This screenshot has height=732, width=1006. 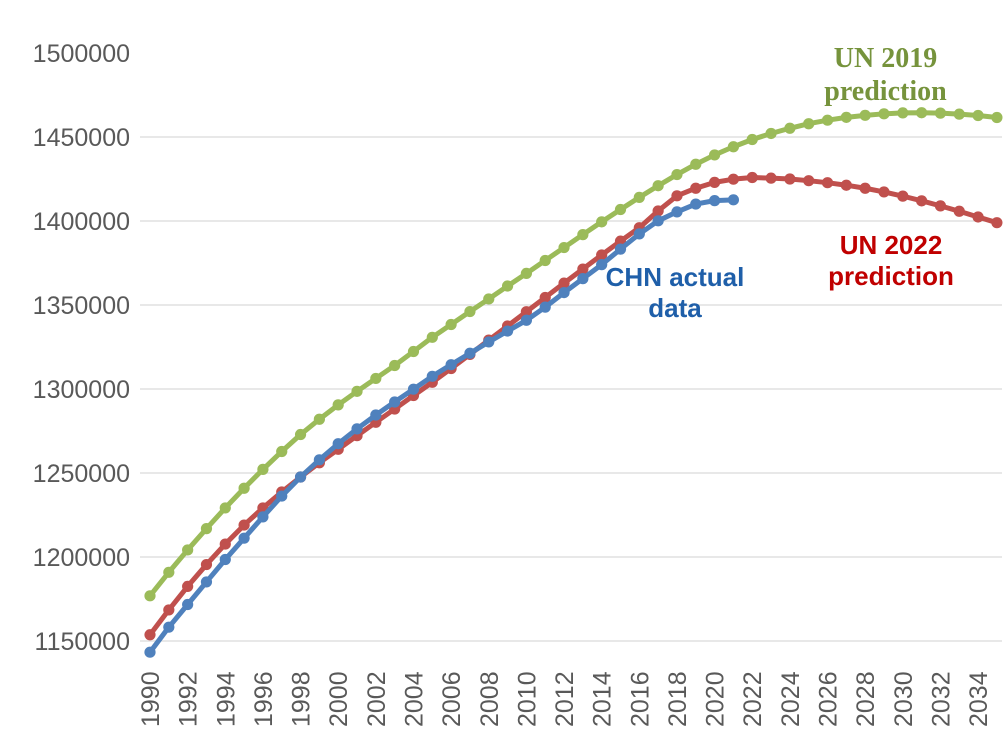 What do you see at coordinates (82, 642) in the screenshot?
I see `y-axis-label: 1150000` at bounding box center [82, 642].